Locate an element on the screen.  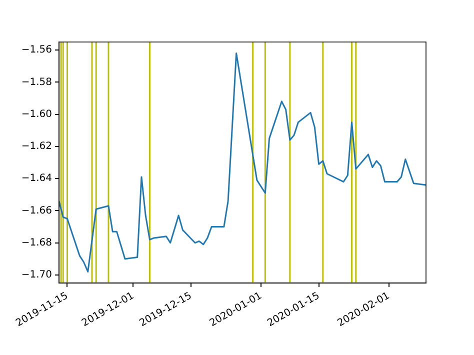
y-tick-label: −1.68 is located at coordinates (36, 242).